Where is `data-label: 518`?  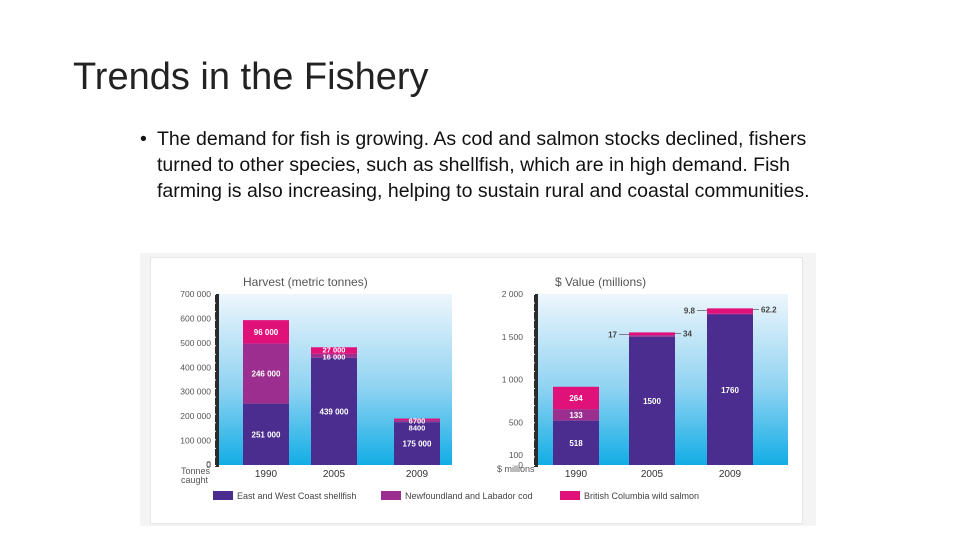 data-label: 518 is located at coordinates (576, 443).